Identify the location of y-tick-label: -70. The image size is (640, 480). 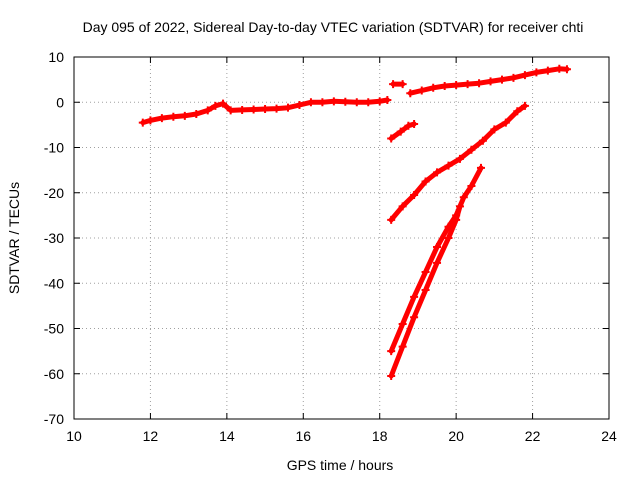
(54, 419).